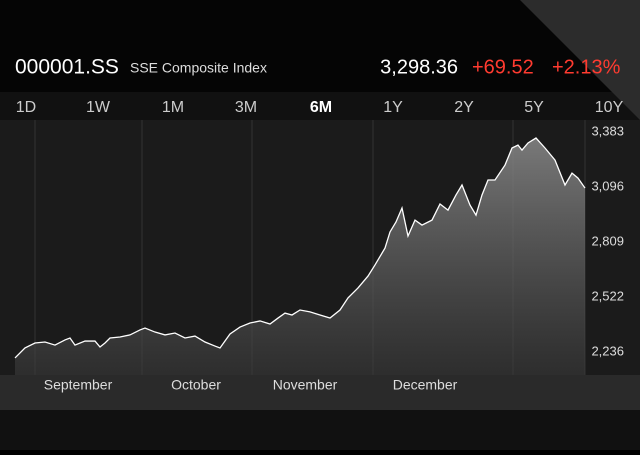  What do you see at coordinates (607, 296) in the screenshot?
I see `y-tick-label: 2,522` at bounding box center [607, 296].